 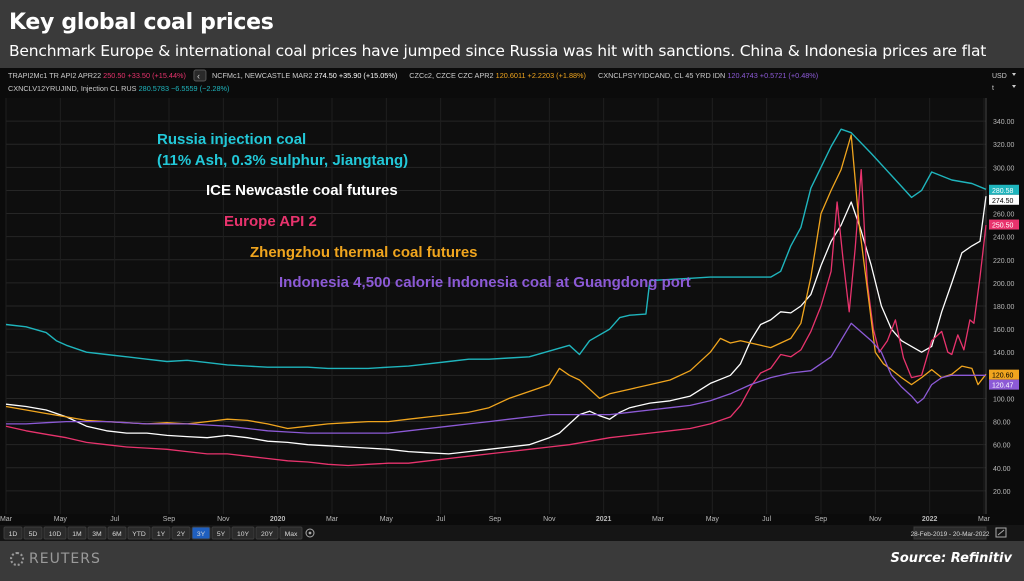 I want to click on legend-entry-segment: CXNCLV12YRUJIND, Injection CL RUS, so click(x=73, y=88).